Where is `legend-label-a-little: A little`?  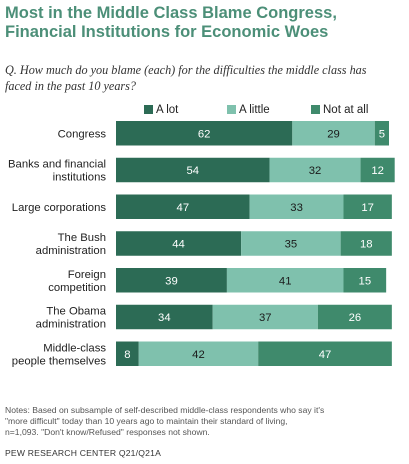 legend-label-a-little: A little is located at coordinates (254, 110).